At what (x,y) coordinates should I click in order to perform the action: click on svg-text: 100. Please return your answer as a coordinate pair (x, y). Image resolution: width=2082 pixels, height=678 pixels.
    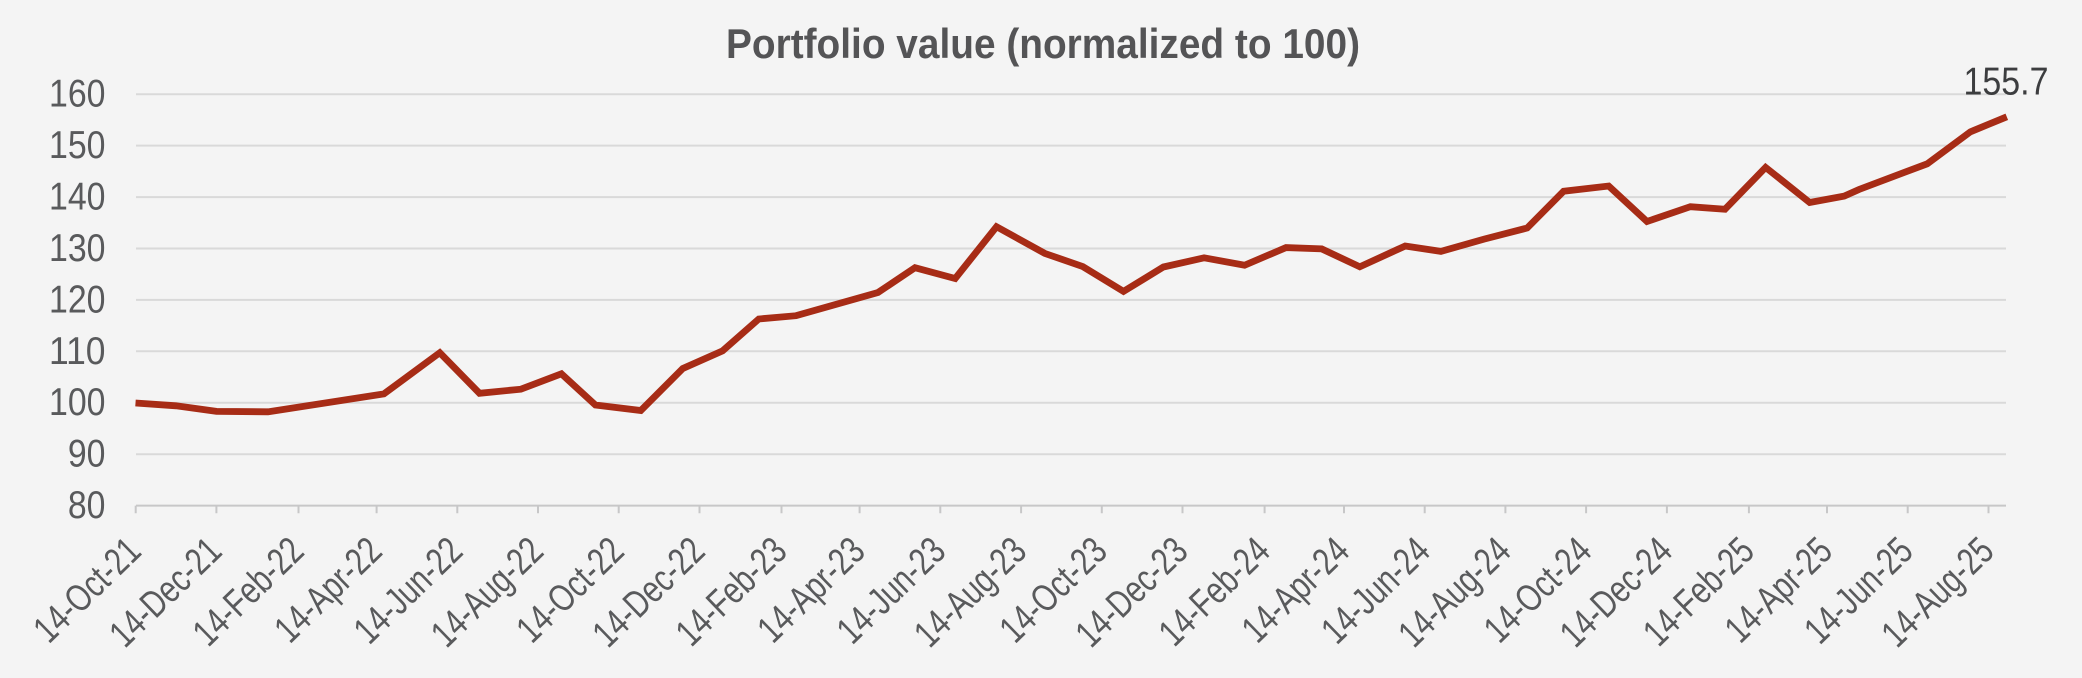
    Looking at the image, I should click on (77, 402).